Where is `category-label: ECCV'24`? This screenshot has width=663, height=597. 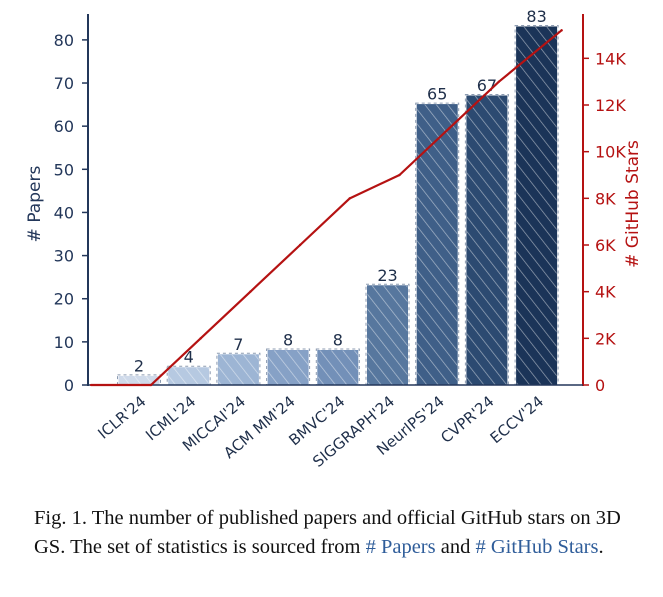 category-label: ECCV'24 is located at coordinates (517, 419).